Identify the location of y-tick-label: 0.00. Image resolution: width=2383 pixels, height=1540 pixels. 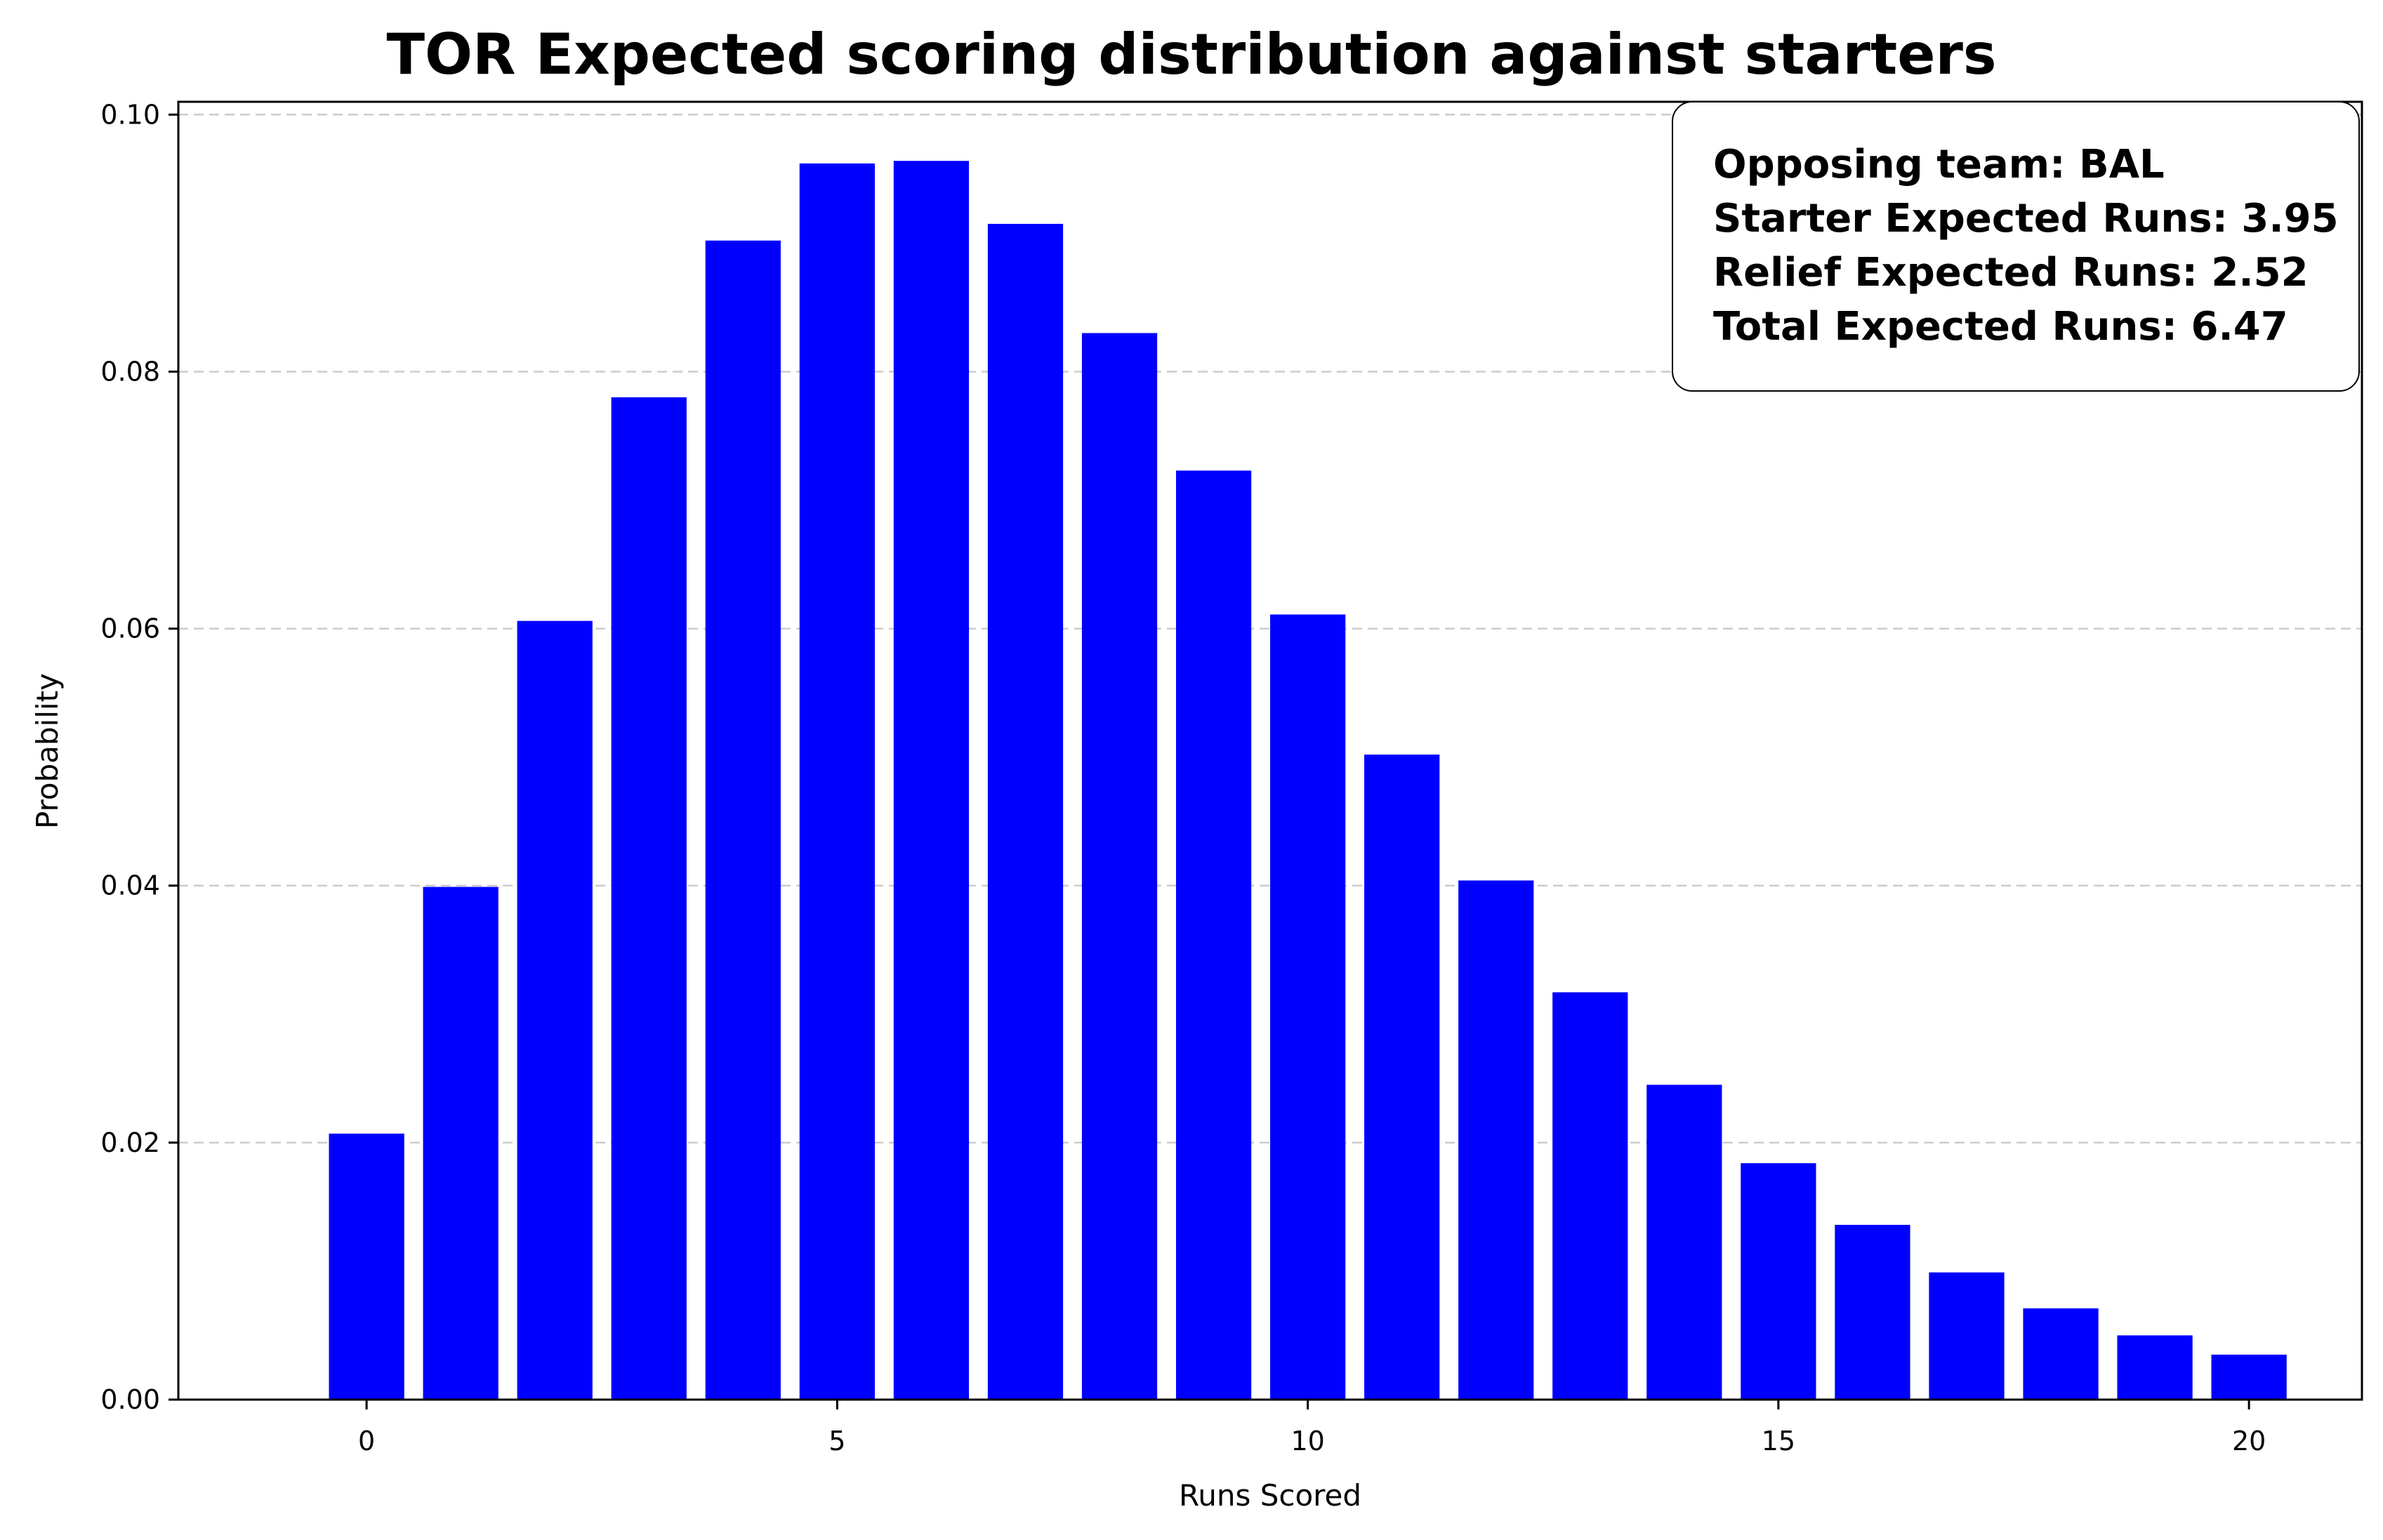
(130, 1400).